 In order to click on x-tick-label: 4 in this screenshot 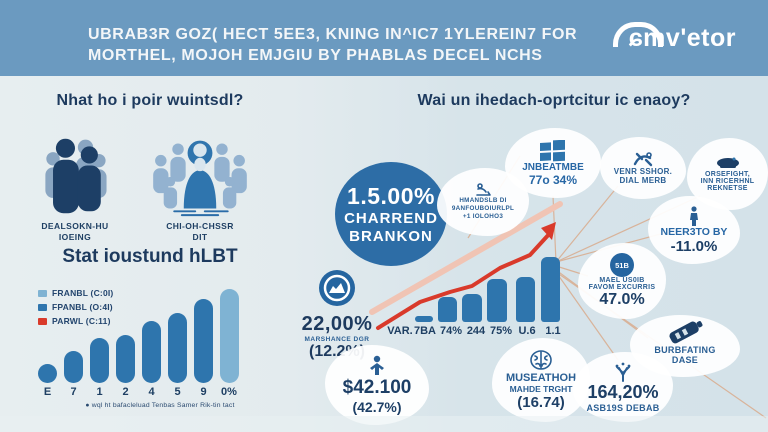, I will do `click(151, 392)`.